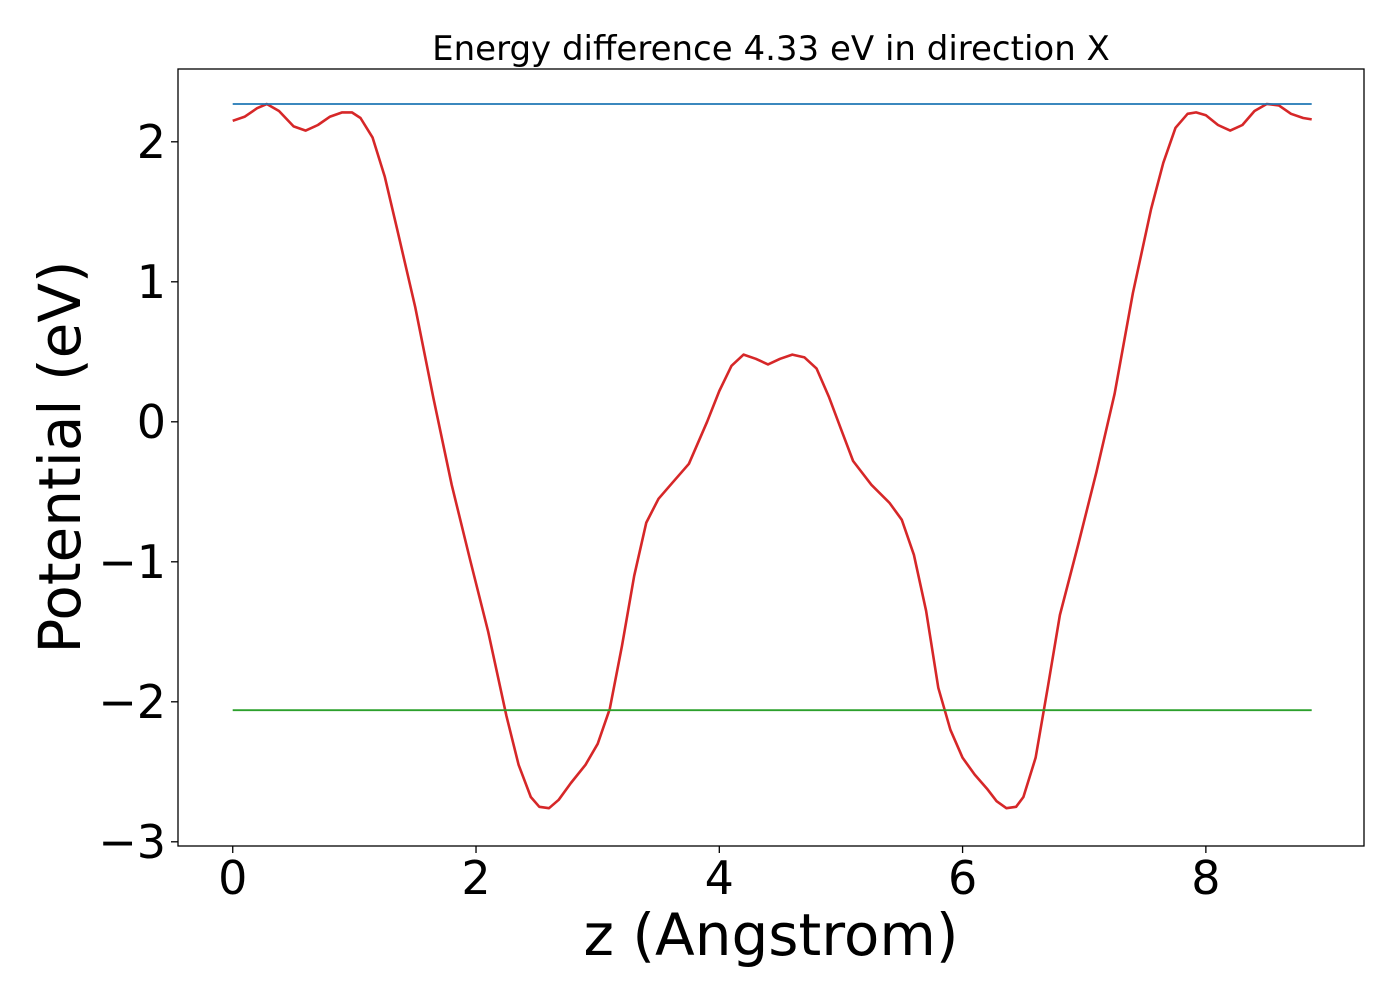 This screenshot has height=1005, width=1400. I want to click on x-tick-label: 4, so click(719, 878).